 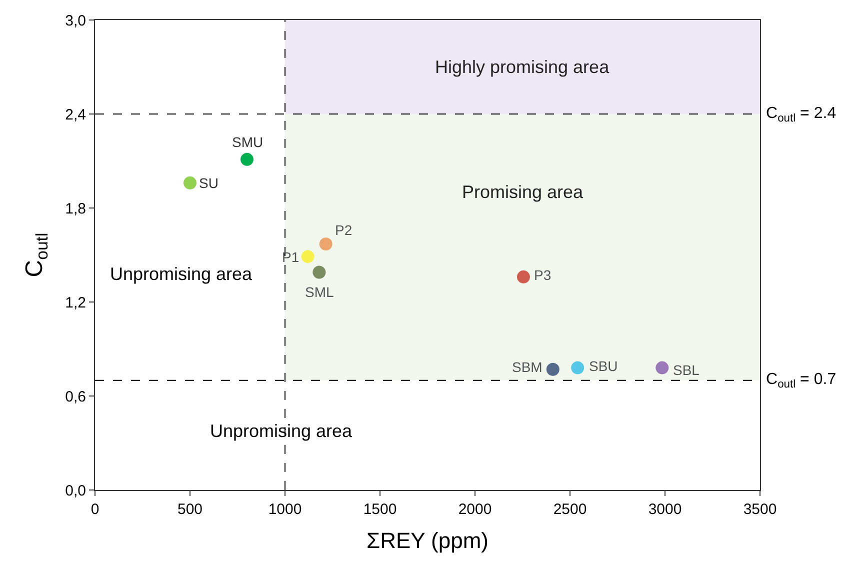 What do you see at coordinates (190, 509) in the screenshot?
I see `x-tick-label: 500` at bounding box center [190, 509].